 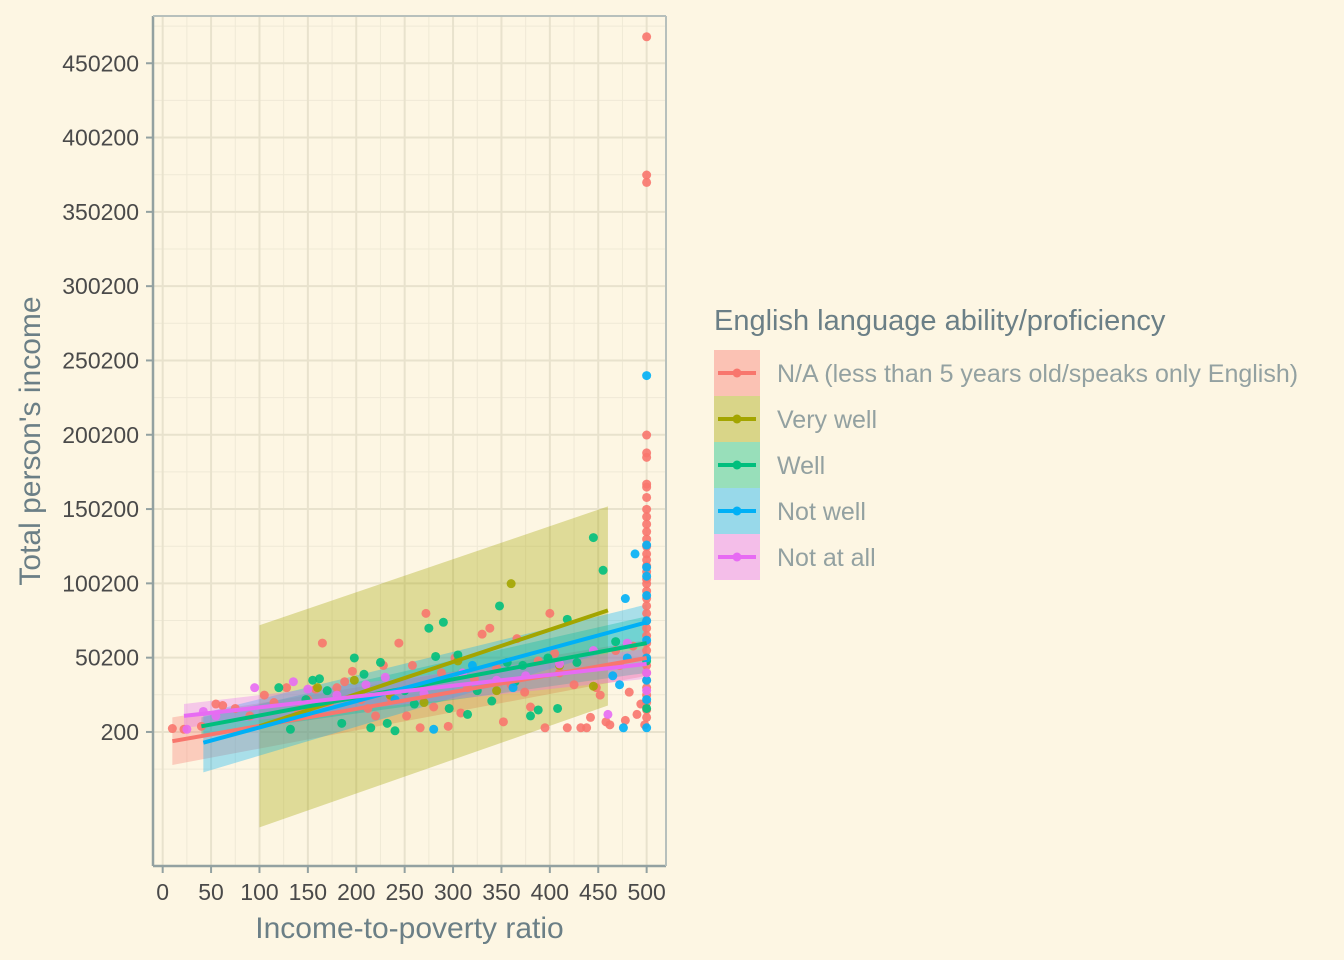 What do you see at coordinates (550, 892) in the screenshot?
I see `x-tick-label: 400` at bounding box center [550, 892].